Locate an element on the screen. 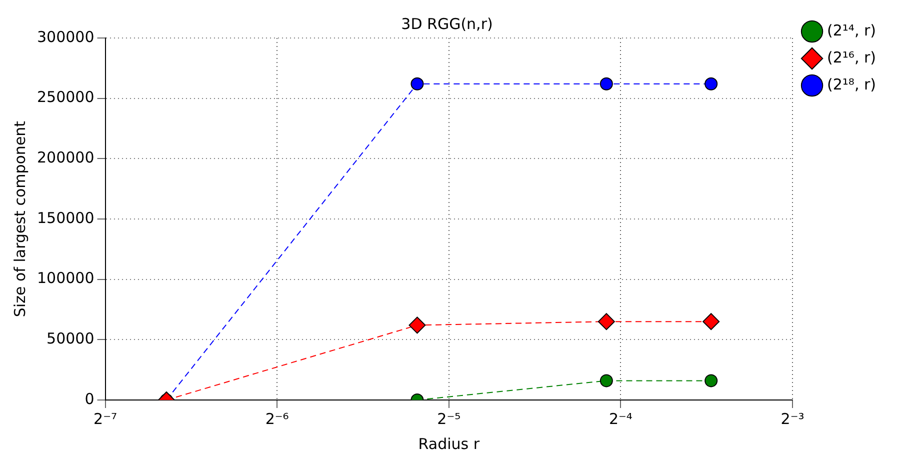  y-tick-label: 250000 is located at coordinates (65, 97).